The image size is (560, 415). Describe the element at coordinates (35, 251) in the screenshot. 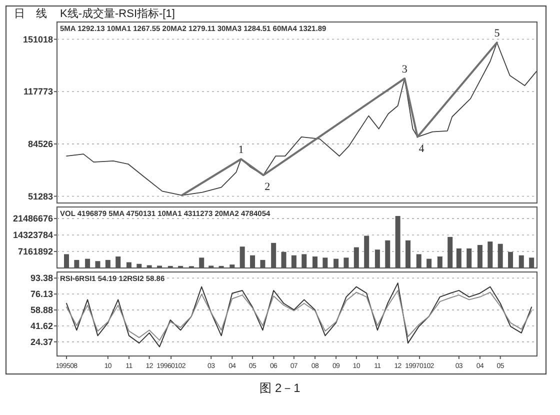

I see `y-tick-label: 7161892` at that location.